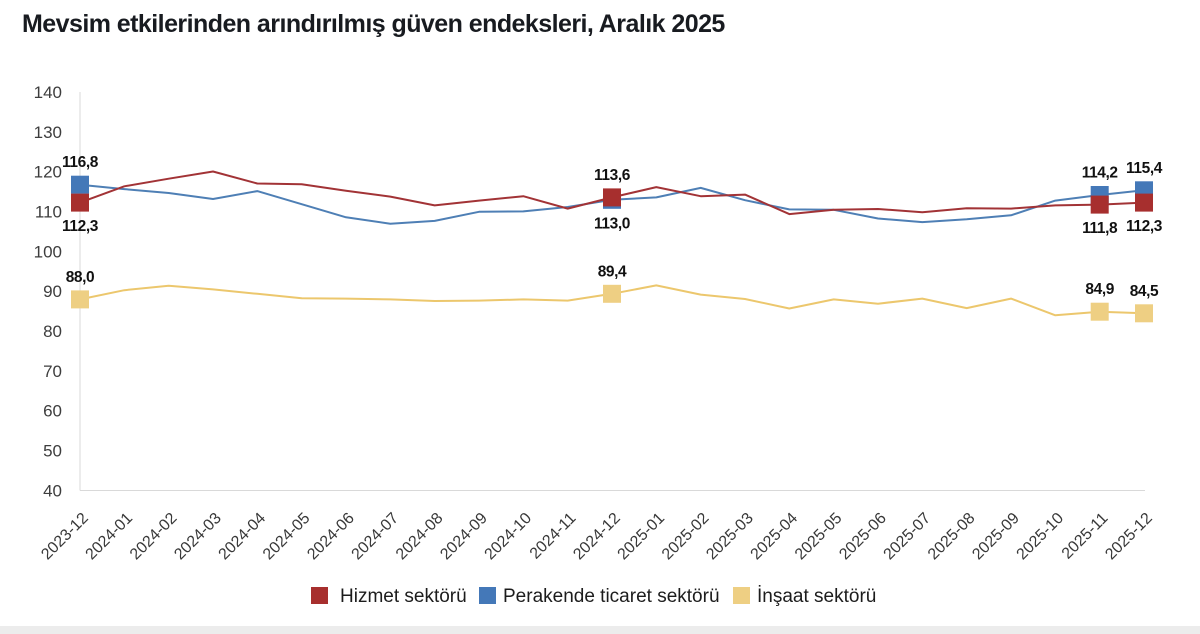 Image resolution: width=1200 pixels, height=634 pixels. I want to click on svg-text: 2025-08, so click(952, 537).